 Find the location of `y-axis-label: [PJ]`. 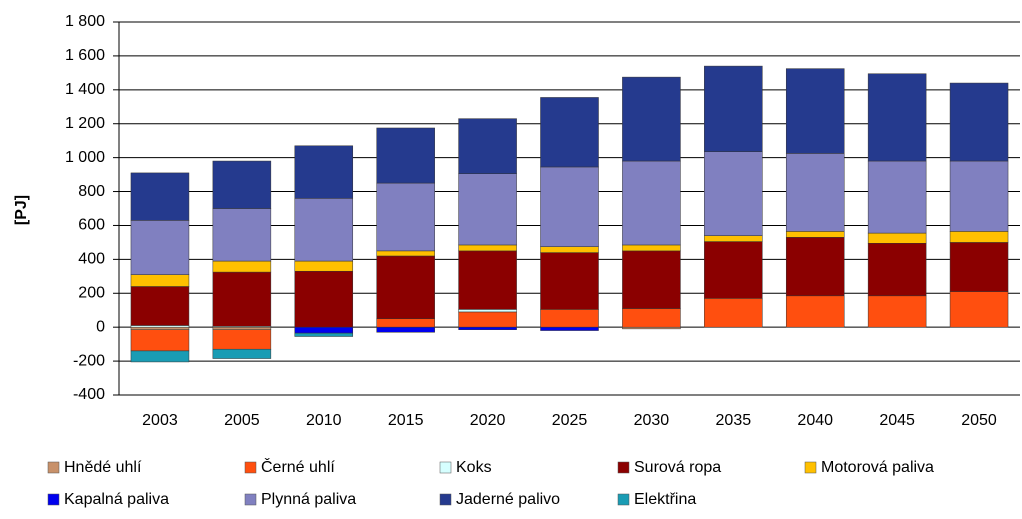

y-axis-label: [PJ] is located at coordinates (21, 210).